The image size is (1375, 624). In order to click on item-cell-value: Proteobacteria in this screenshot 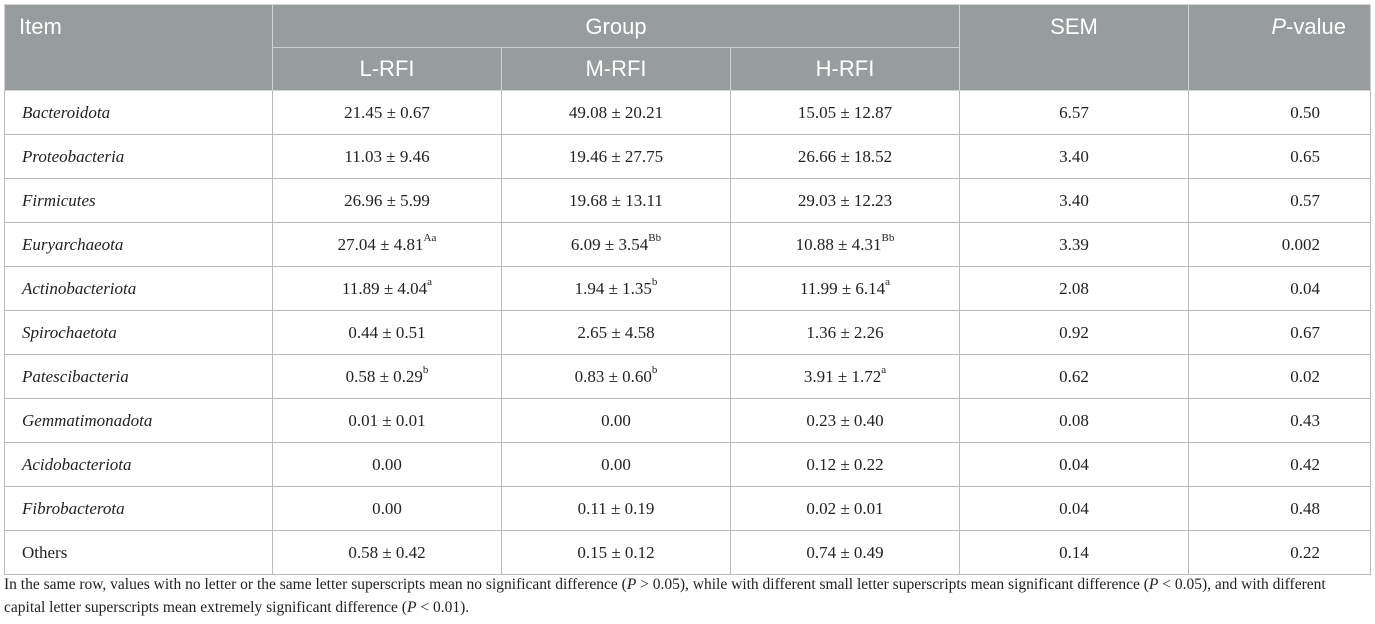, I will do `click(73, 156)`.